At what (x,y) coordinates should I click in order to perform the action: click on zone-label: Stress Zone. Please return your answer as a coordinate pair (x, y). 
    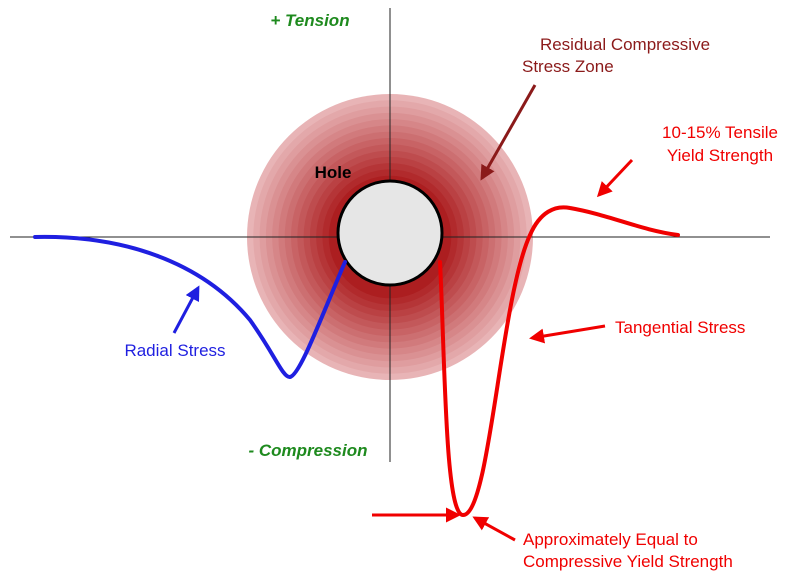
    Looking at the image, I should click on (568, 66).